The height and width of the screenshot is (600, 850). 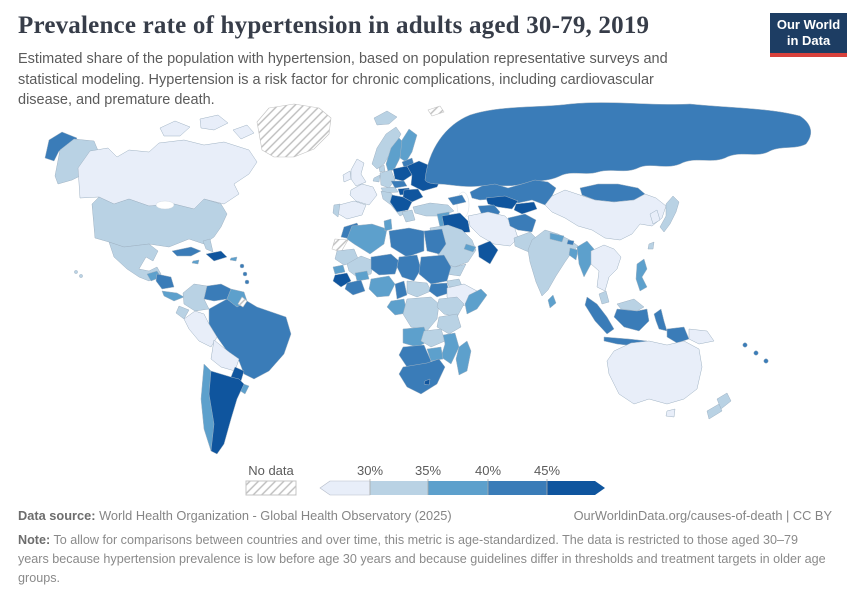 I want to click on country-niger, so click(x=385, y=264).